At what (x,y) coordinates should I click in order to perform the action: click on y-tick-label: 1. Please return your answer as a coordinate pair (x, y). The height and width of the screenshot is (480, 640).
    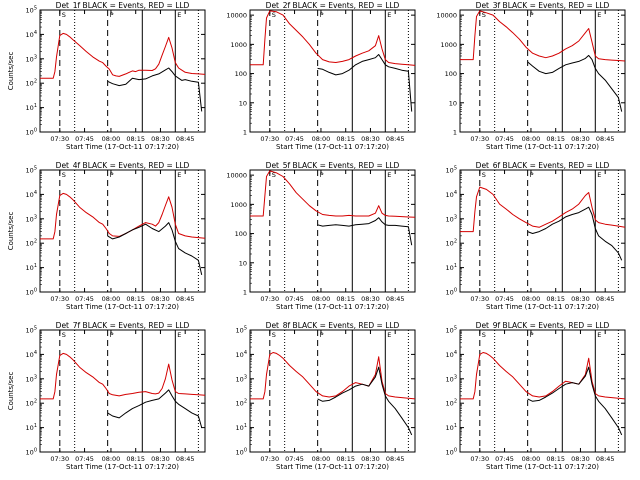
    Looking at the image, I should click on (245, 293).